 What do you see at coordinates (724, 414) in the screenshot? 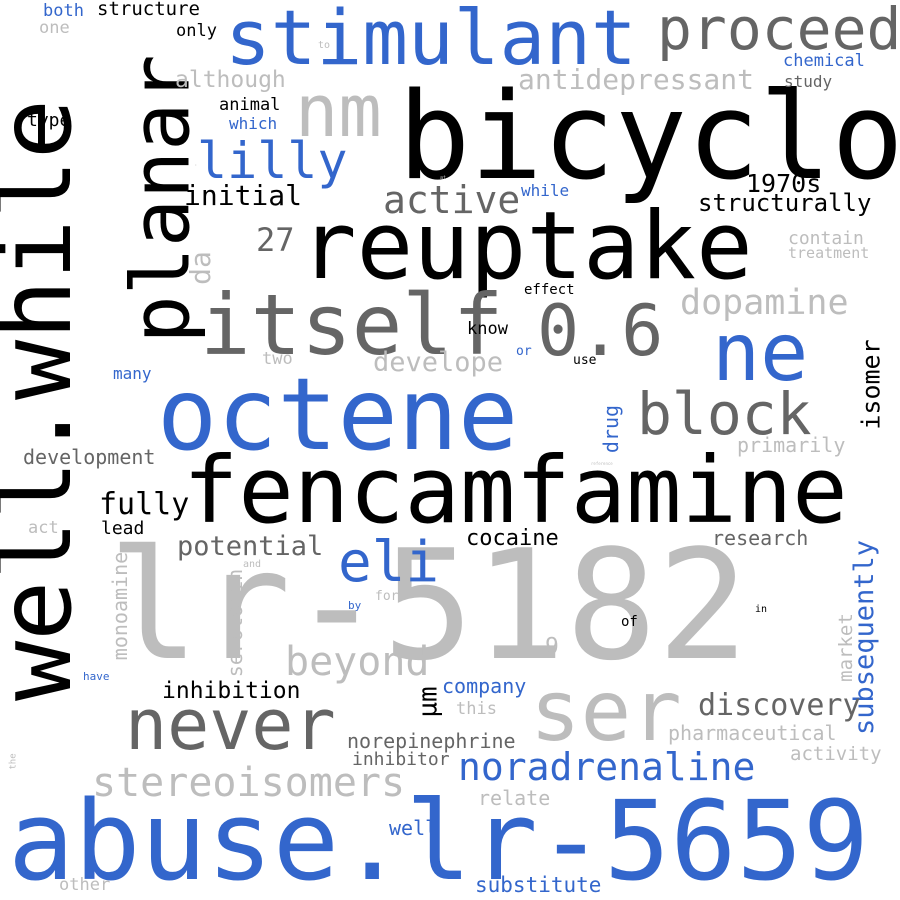
I see `word-block: block` at bounding box center [724, 414].